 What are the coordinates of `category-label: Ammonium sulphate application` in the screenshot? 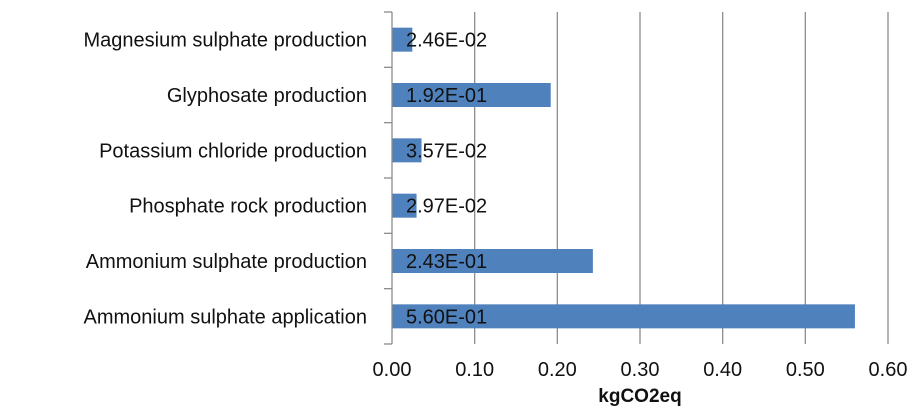 It's located at (226, 317).